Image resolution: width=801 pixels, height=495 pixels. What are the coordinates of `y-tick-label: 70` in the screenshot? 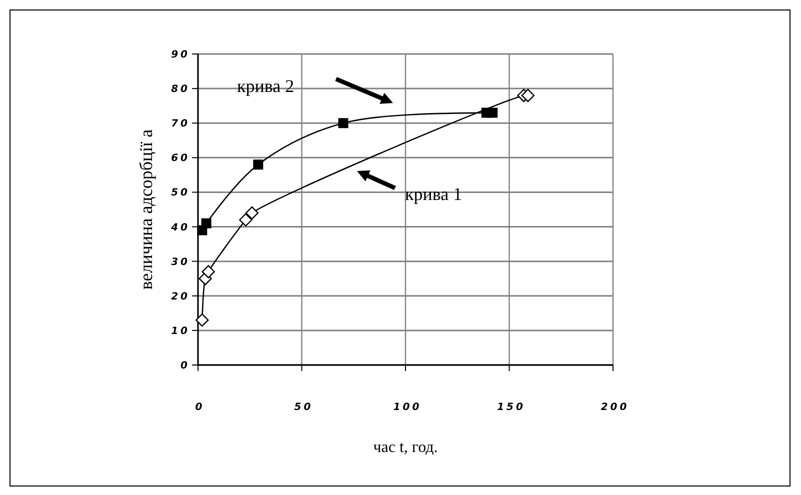 It's located at (180, 124).